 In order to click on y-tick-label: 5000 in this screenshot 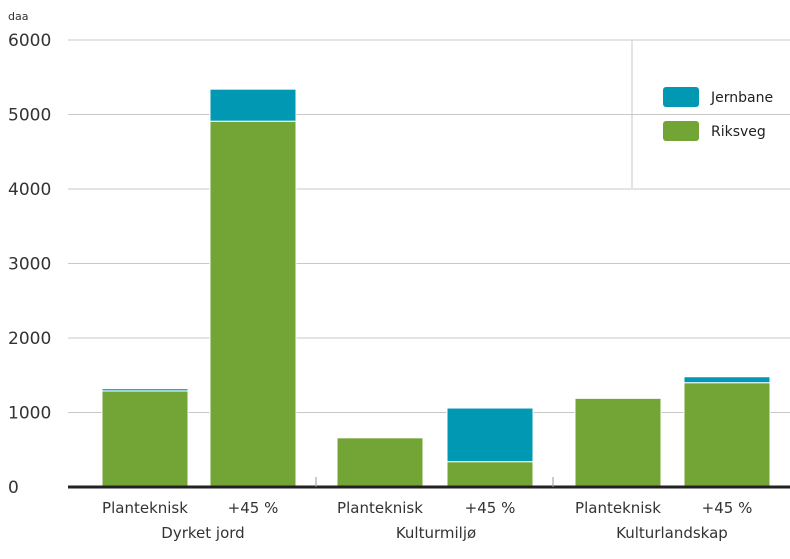, I will do `click(29, 116)`.